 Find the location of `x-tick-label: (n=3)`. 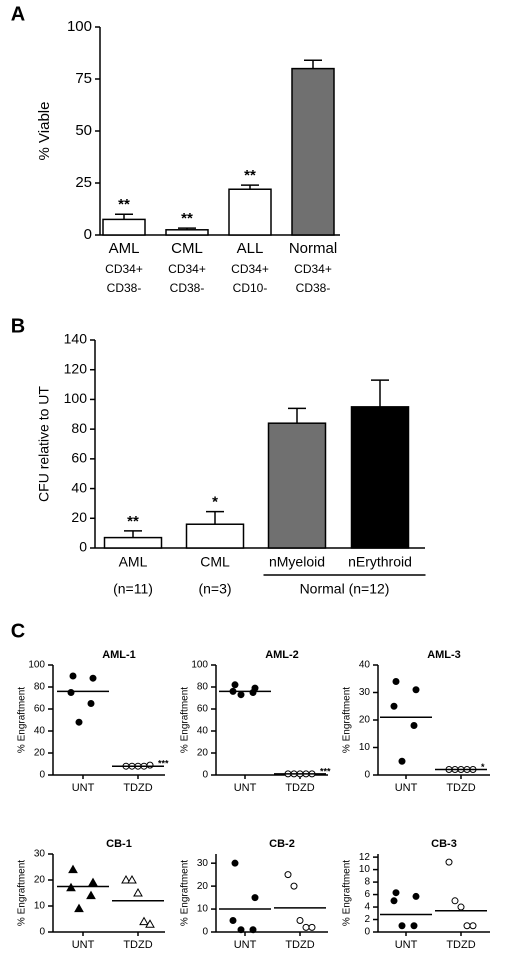

x-tick-label: (n=3) is located at coordinates (214, 589).